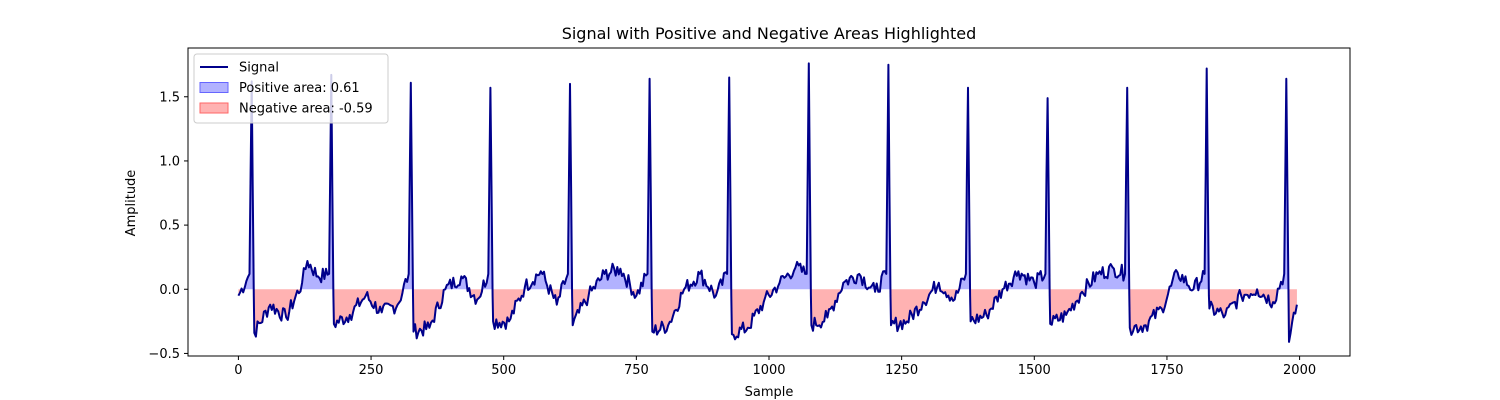 This screenshot has width=1500, height=400. What do you see at coordinates (767, 313) in the screenshot?
I see `negative-area-fill` at bounding box center [767, 313].